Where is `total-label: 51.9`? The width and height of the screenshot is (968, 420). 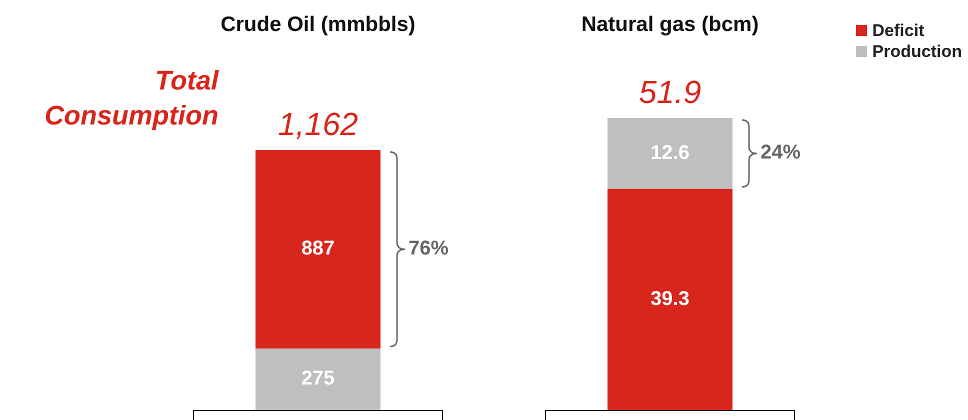
total-label: 51.9 is located at coordinates (670, 92).